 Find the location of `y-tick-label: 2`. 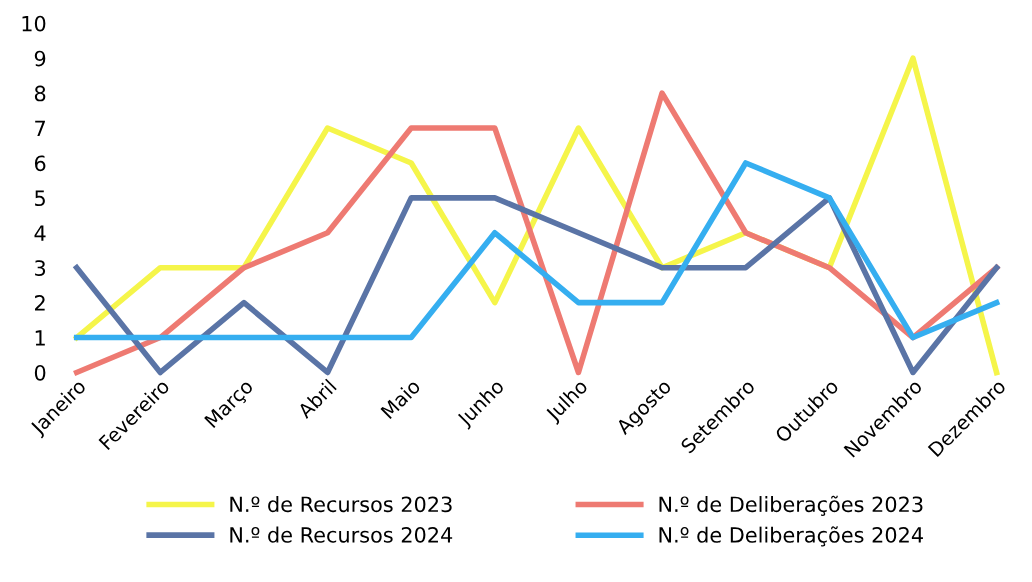

y-tick-label: 2 is located at coordinates (40, 303).